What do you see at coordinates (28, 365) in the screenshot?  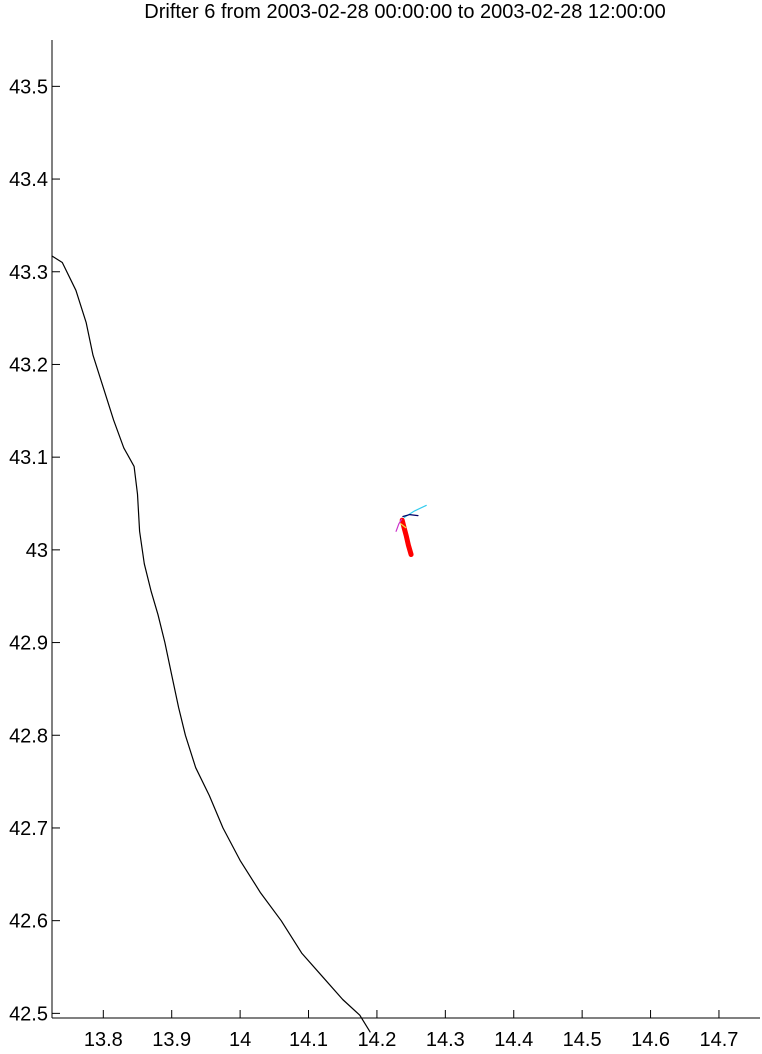 I see `y-tick-label: 43.2` at bounding box center [28, 365].